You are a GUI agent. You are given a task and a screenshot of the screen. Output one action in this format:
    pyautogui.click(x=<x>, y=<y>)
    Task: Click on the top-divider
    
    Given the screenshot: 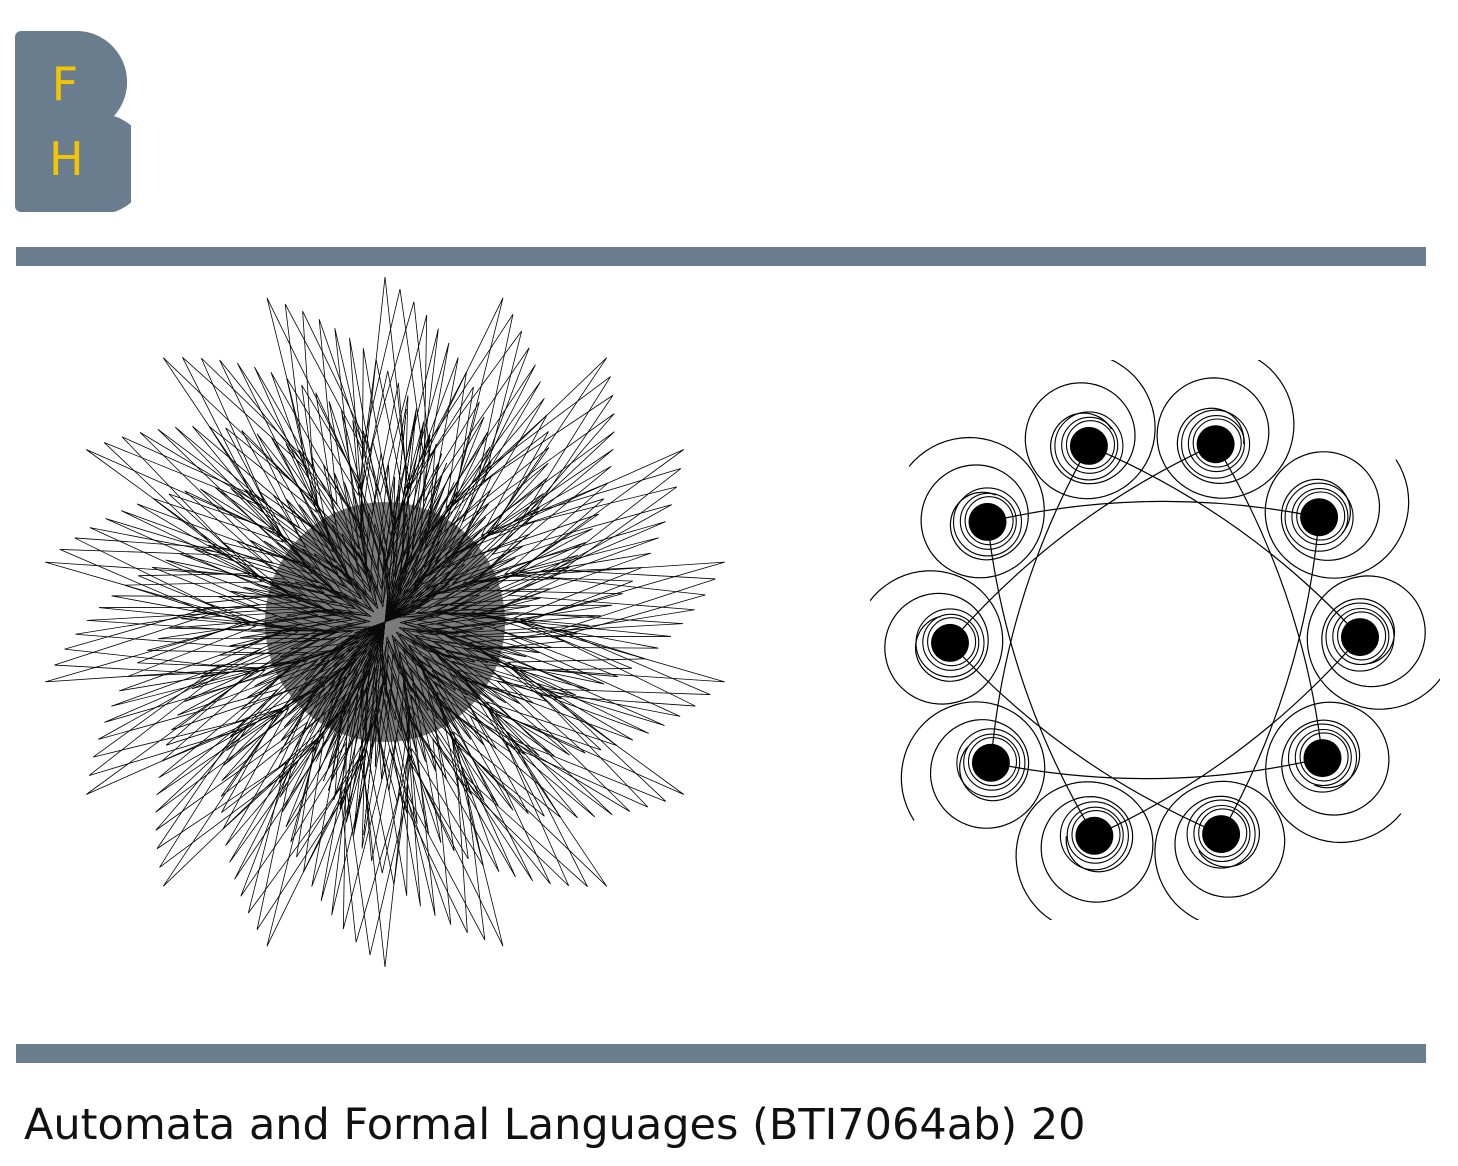 What is the action you would take?
    pyautogui.click(x=721, y=256)
    